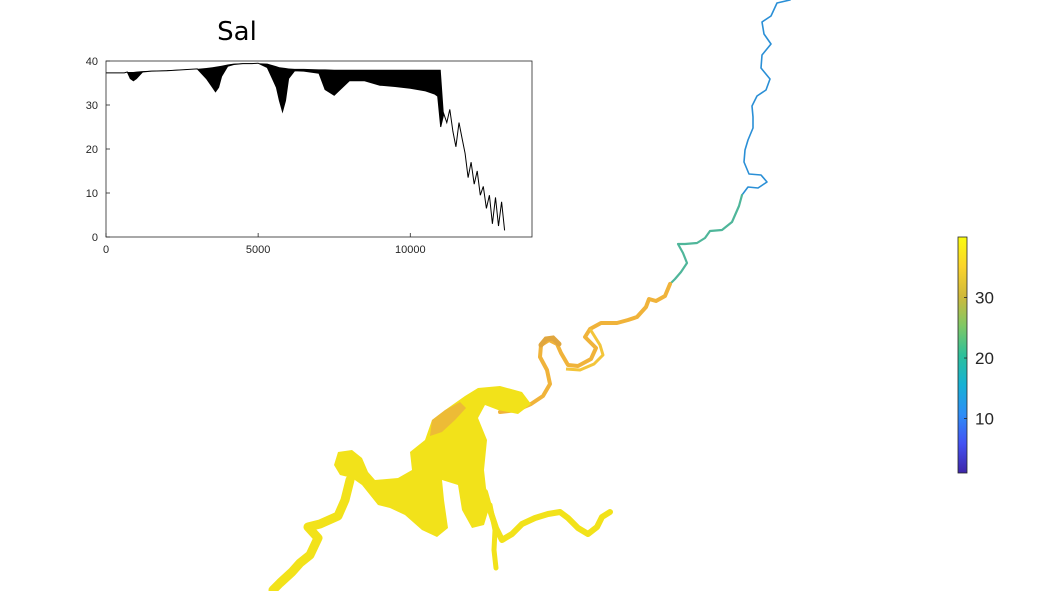 The image size is (1063, 591). Describe the element at coordinates (95, 238) in the screenshot. I see `y-tick-label: 0` at that location.